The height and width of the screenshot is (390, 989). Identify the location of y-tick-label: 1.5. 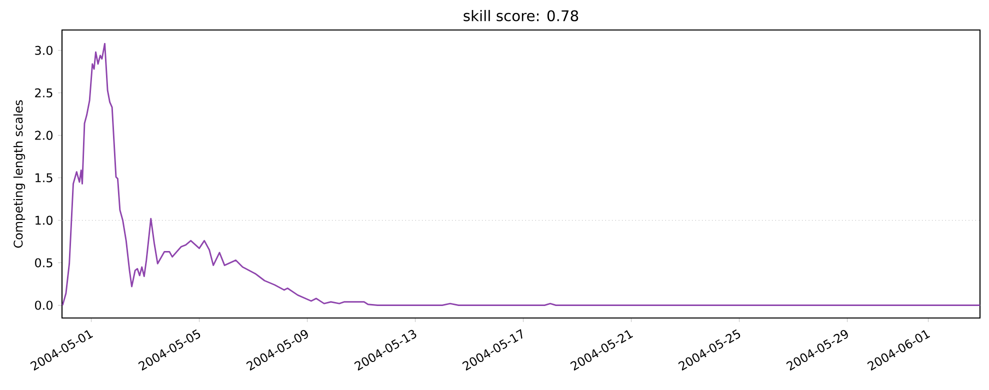
(44, 177).